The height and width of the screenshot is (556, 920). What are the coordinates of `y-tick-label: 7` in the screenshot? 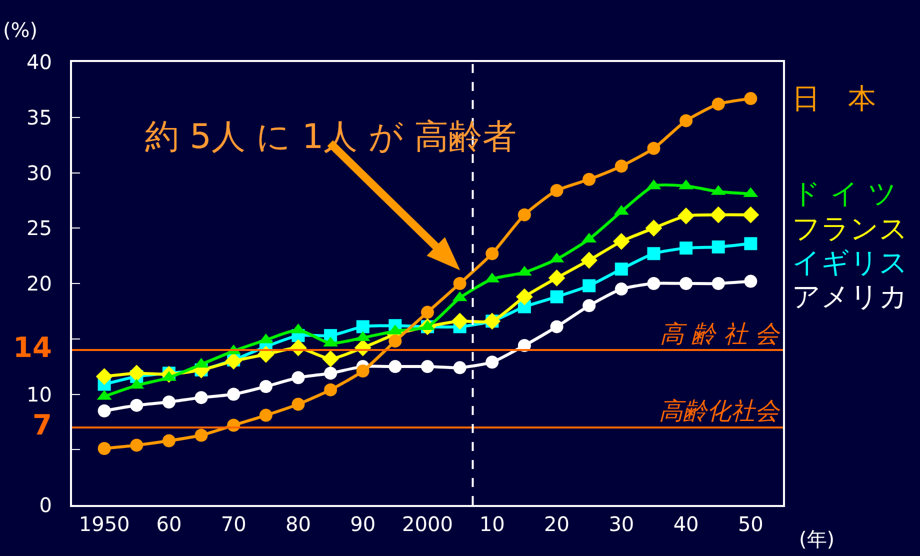 It's located at (42, 425).